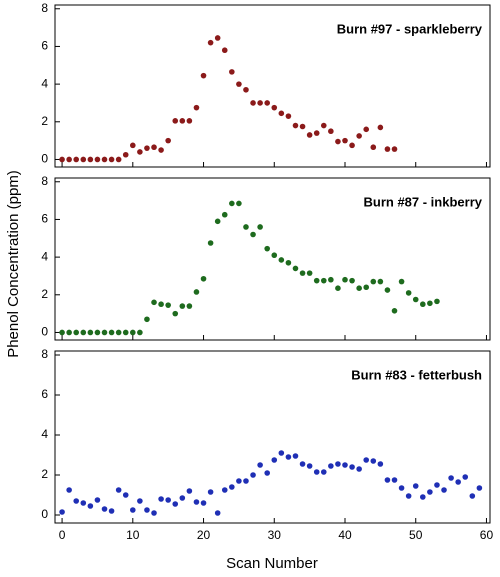 This screenshot has width=500, height=577. What do you see at coordinates (275, 535) in the screenshot?
I see `x-tick-label: 30` at bounding box center [275, 535].